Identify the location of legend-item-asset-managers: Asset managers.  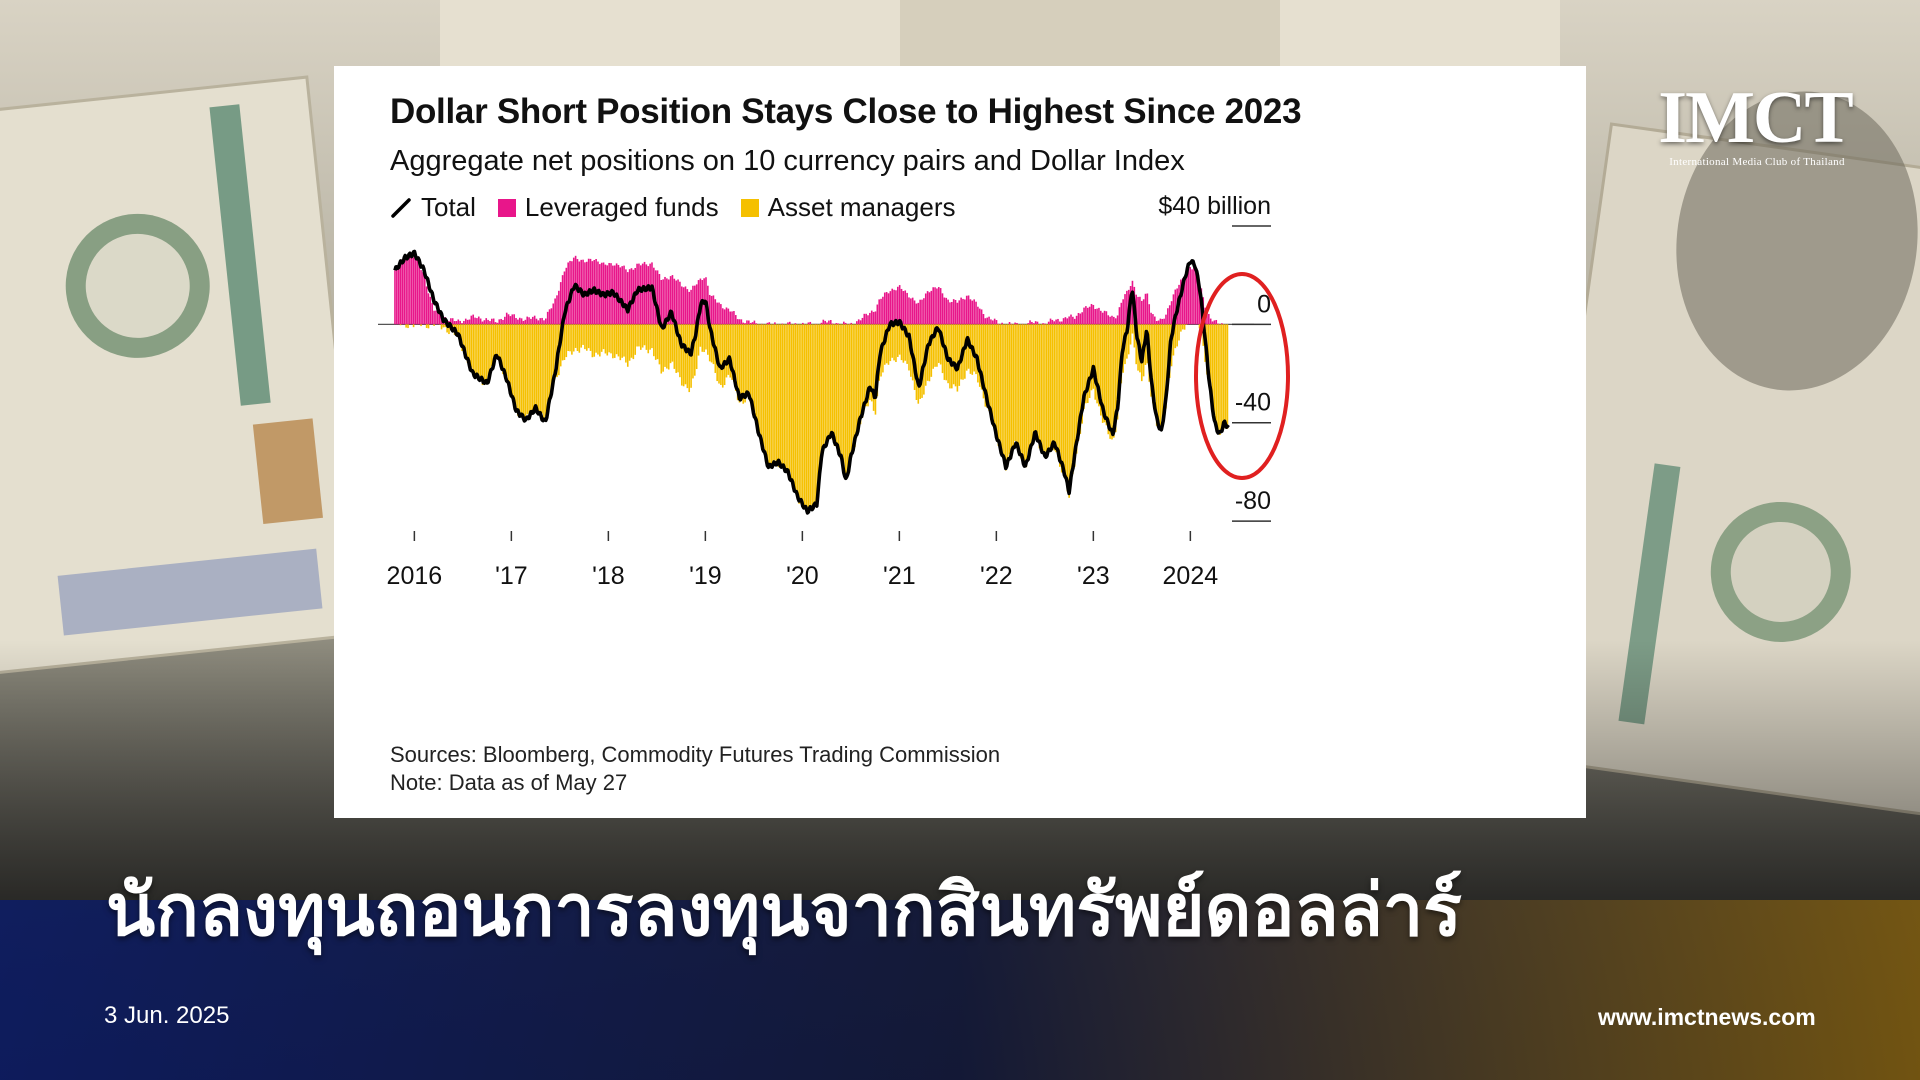
(848, 207).